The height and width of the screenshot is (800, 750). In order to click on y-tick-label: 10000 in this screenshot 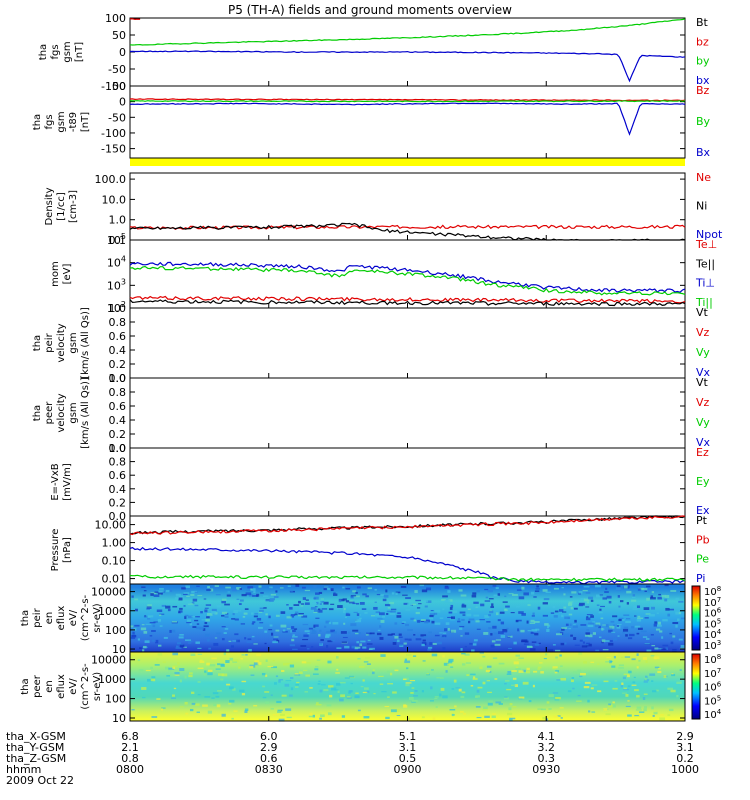, I will do `click(108, 592)`.